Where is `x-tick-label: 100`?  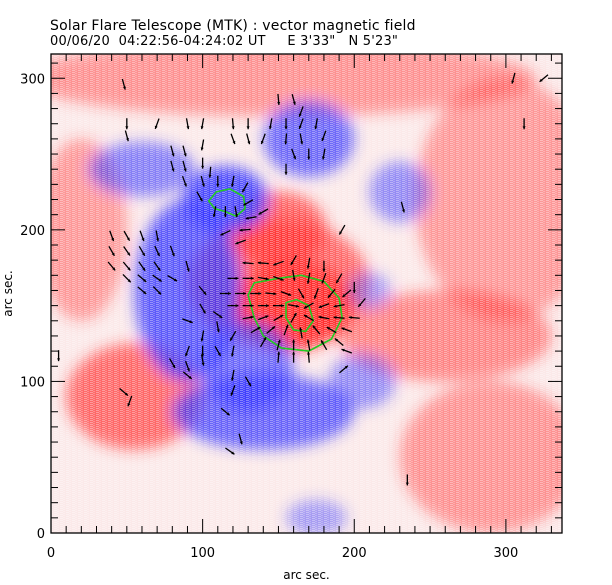 x-tick-label: 100 is located at coordinates (202, 553).